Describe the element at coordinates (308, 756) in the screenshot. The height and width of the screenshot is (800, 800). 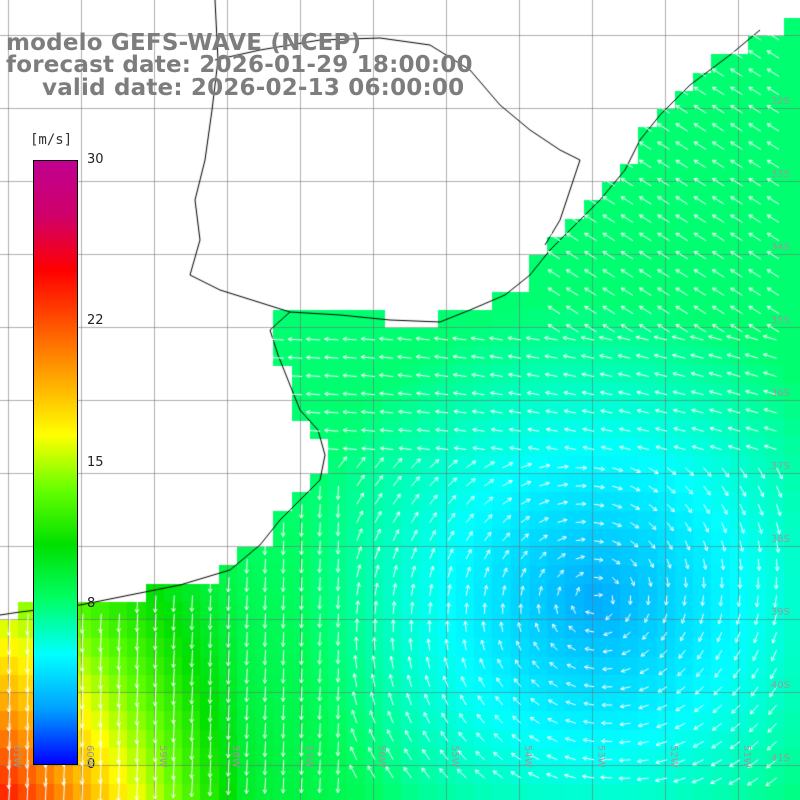
I see `longitude-label: 57W` at that location.